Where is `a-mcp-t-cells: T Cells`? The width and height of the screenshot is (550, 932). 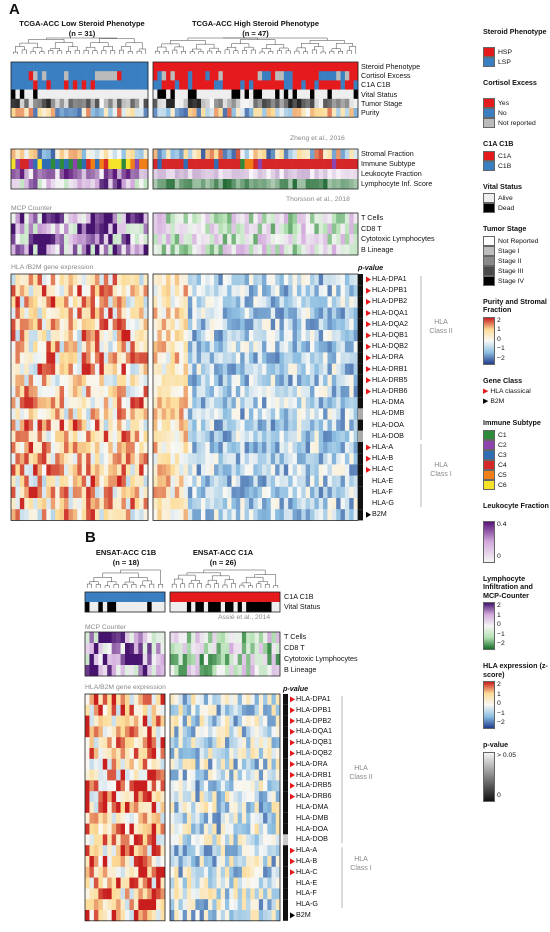 a-mcp-t-cells: T Cells is located at coordinates (372, 217).